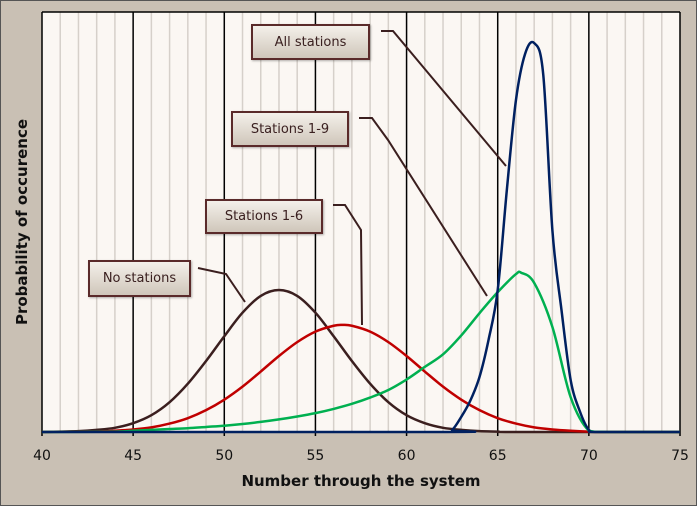  Describe the element at coordinates (589, 456) in the screenshot. I see `x-tick-label: 70` at that location.